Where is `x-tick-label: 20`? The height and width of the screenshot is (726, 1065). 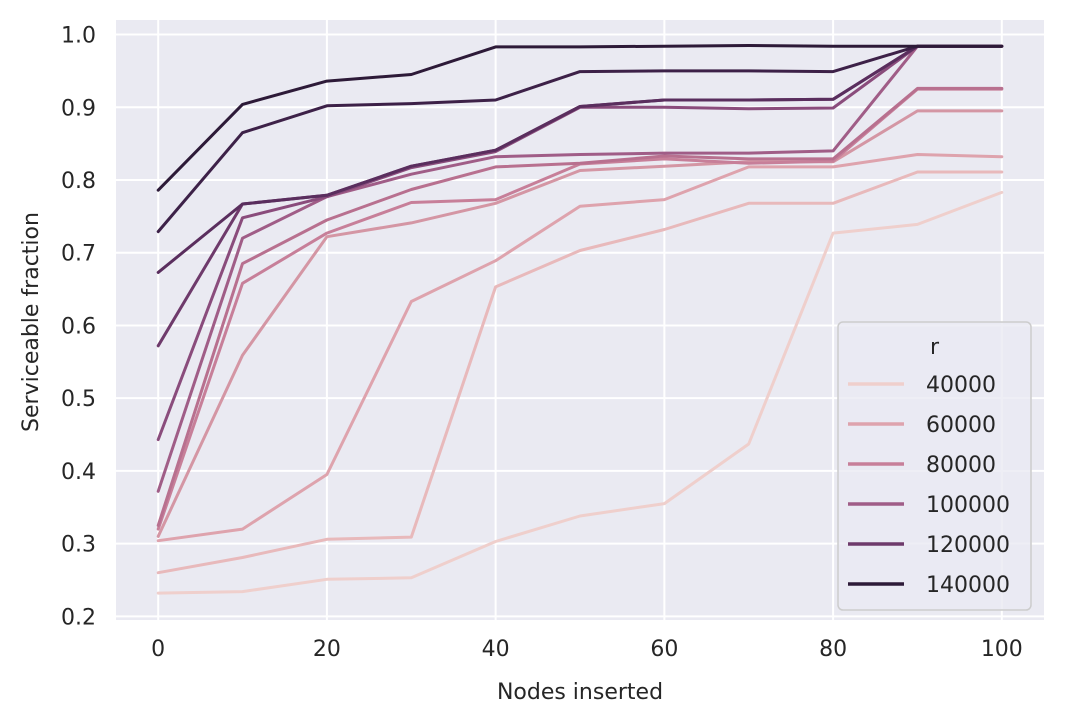
x-tick-label: 20 is located at coordinates (327, 649).